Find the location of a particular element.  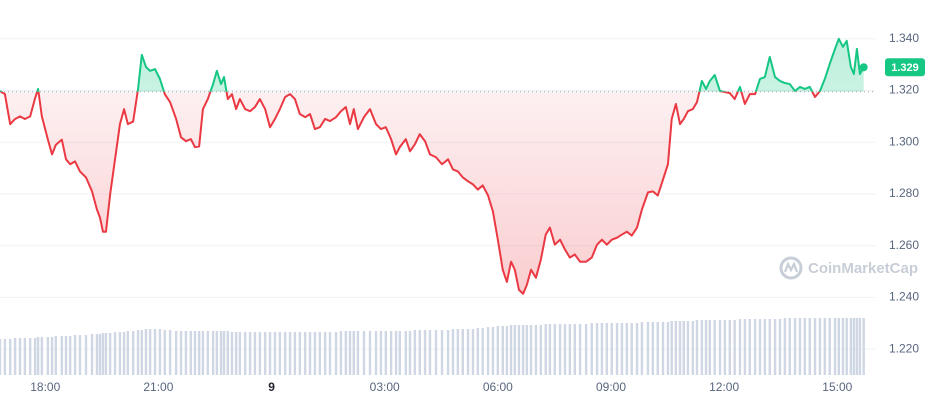

volume-bars is located at coordinates (432, 346).